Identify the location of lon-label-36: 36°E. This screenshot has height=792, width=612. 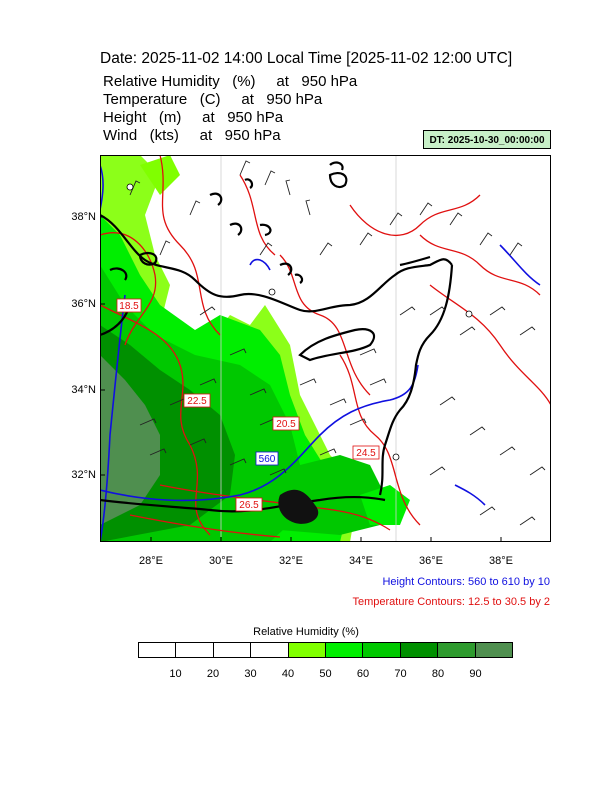
(431, 561).